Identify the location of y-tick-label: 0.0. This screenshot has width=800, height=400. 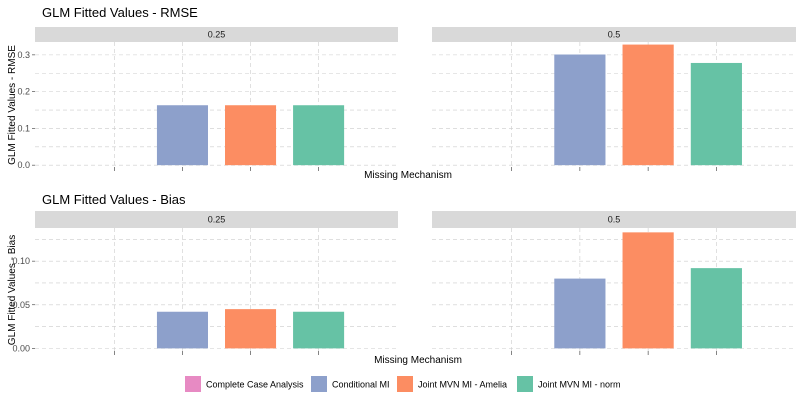
(23, 165).